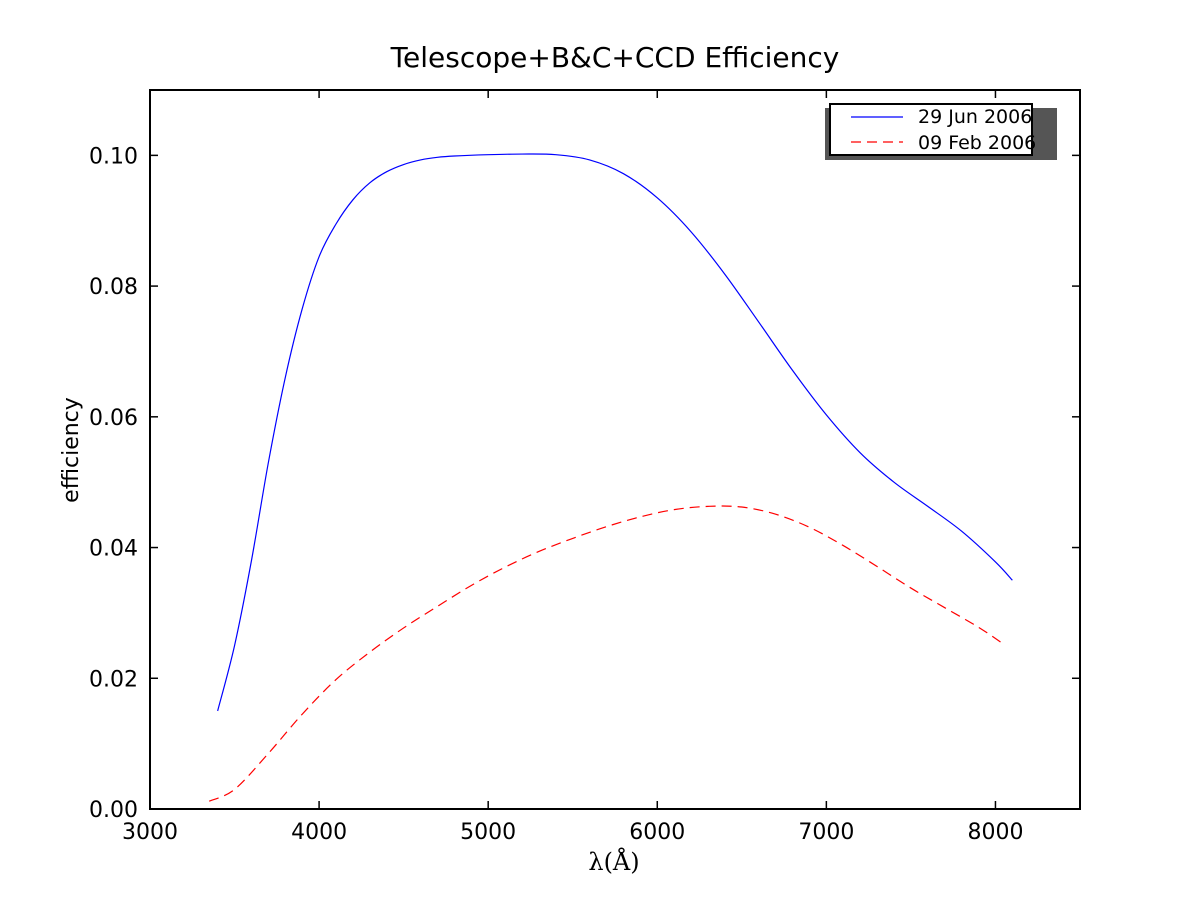  Describe the element at coordinates (613, 861) in the screenshot. I see `x-axis-label: λ(Å)` at that location.